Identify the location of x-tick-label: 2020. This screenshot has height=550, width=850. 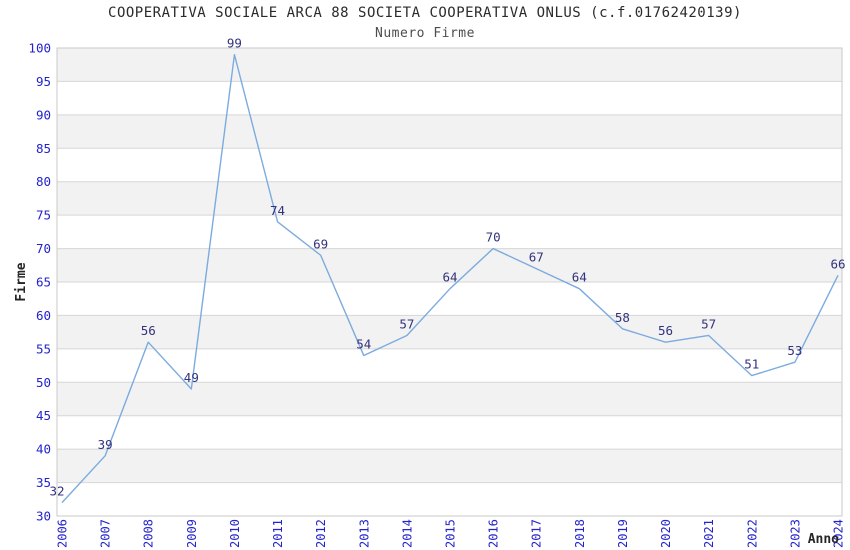
(666, 533).